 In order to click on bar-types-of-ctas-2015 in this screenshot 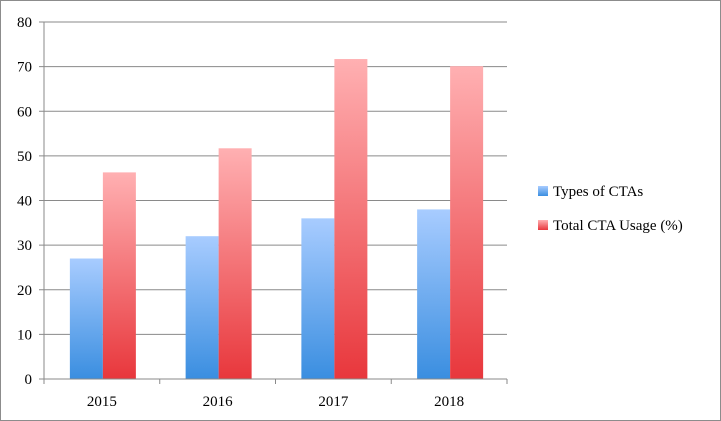, I will do `click(86, 318)`.